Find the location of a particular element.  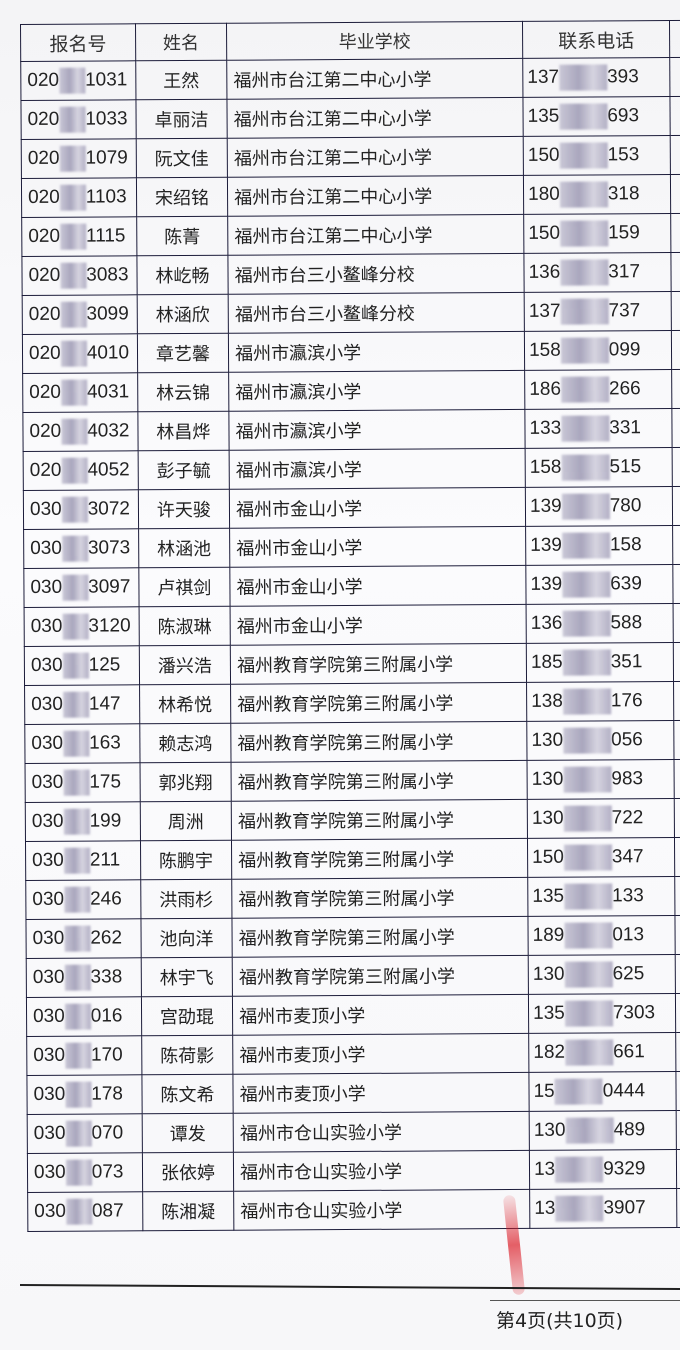

id-suffix: 4052 is located at coordinates (108, 470).